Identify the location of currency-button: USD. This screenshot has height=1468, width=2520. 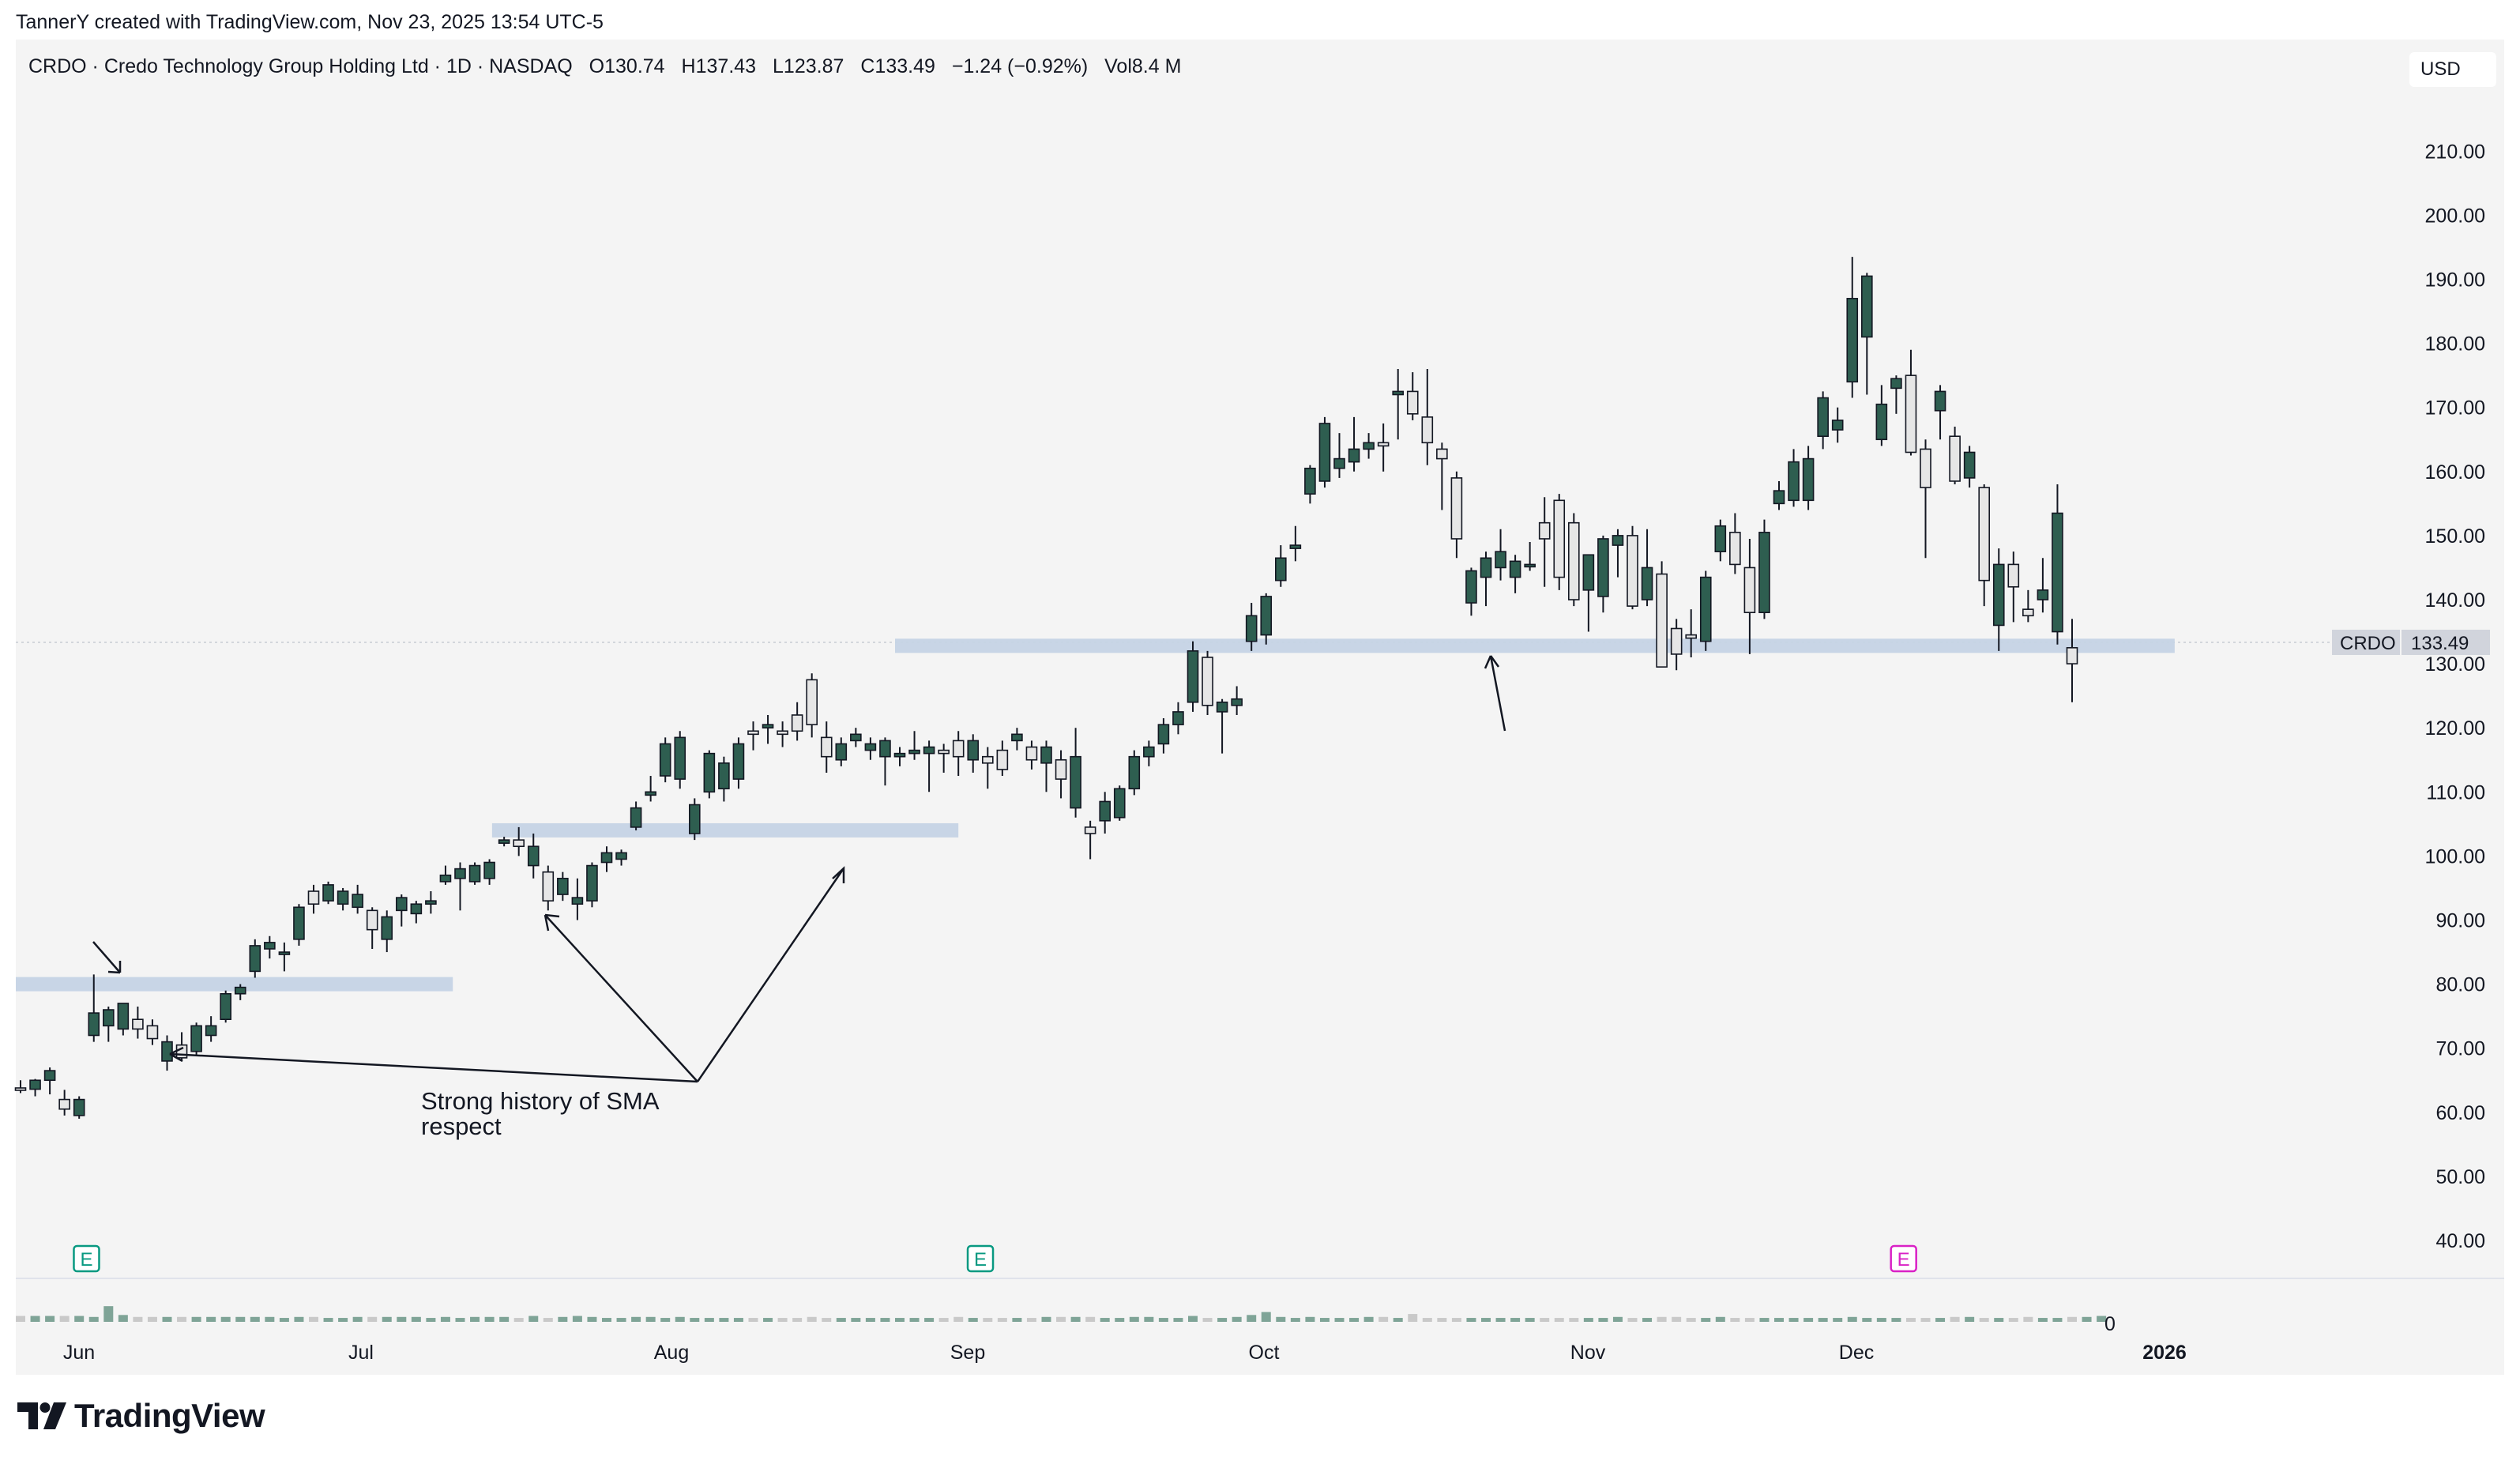
(2452, 69).